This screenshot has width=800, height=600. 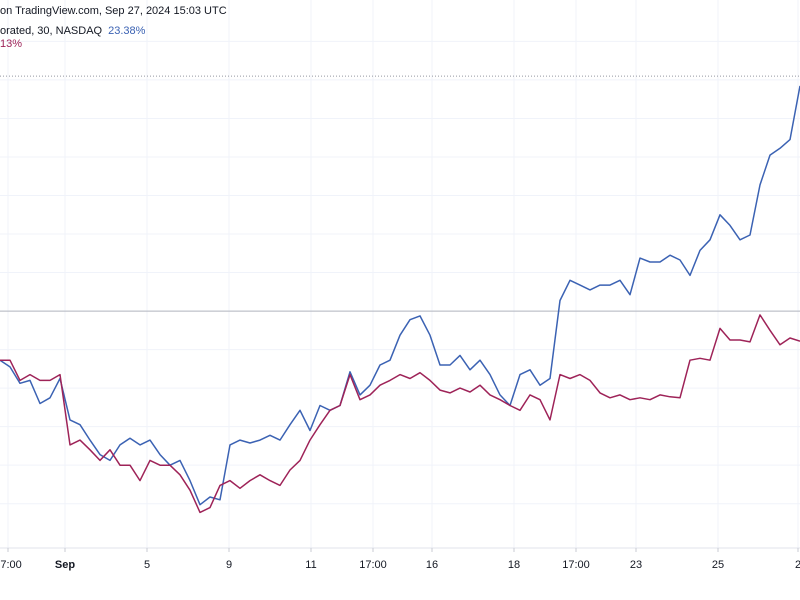 What do you see at coordinates (636, 565) in the screenshot?
I see `x-tick-label: 23` at bounding box center [636, 565].